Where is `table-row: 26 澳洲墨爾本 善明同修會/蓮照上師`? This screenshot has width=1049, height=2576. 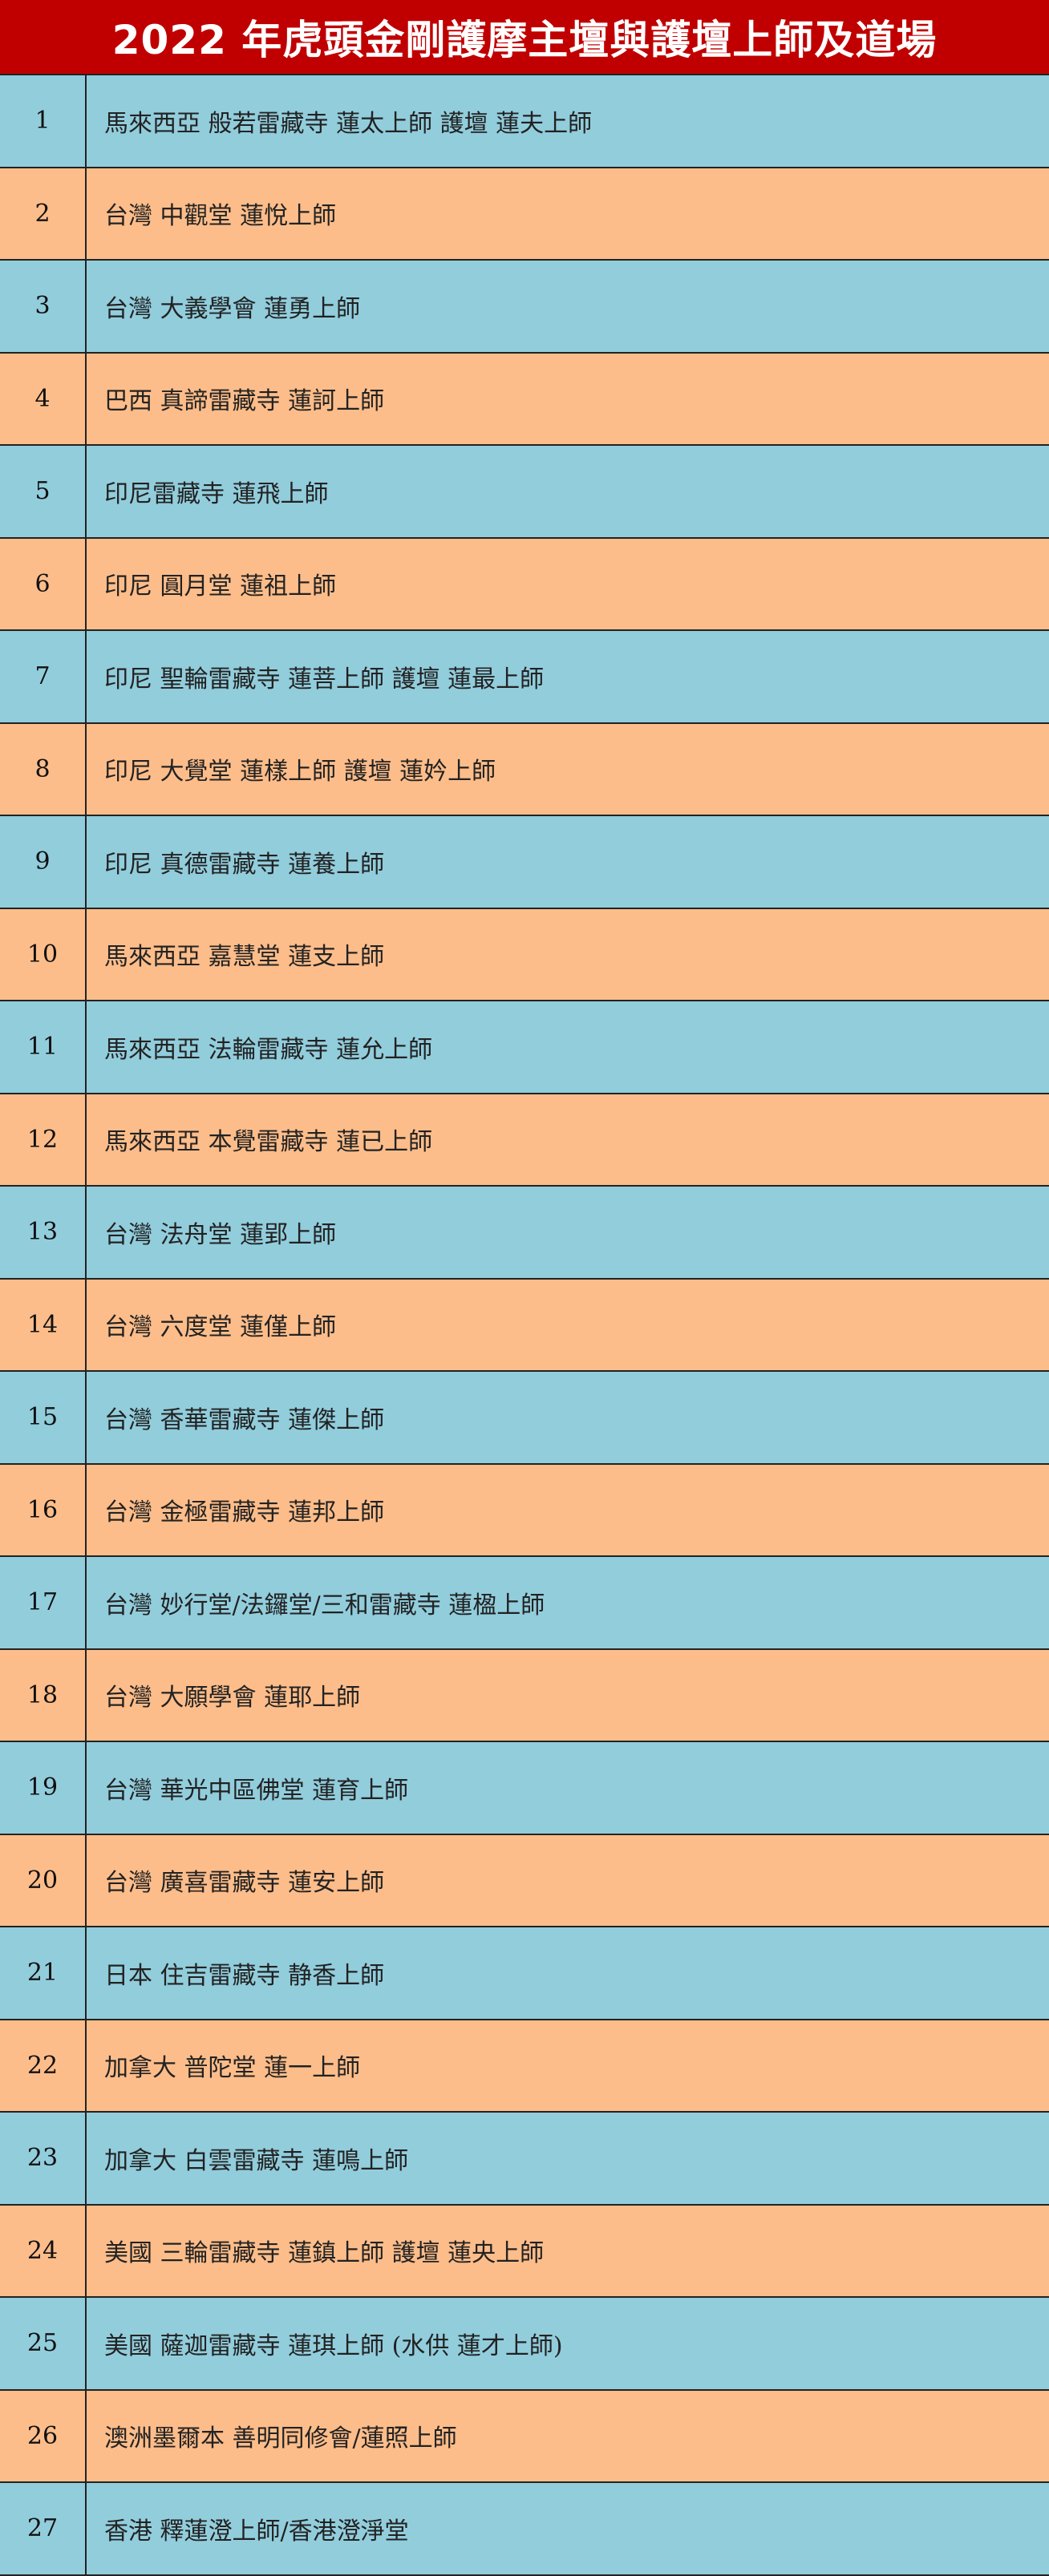
table-row: 26 澳洲墨爾本 善明同修會/蓮照上師 is located at coordinates (524, 2436).